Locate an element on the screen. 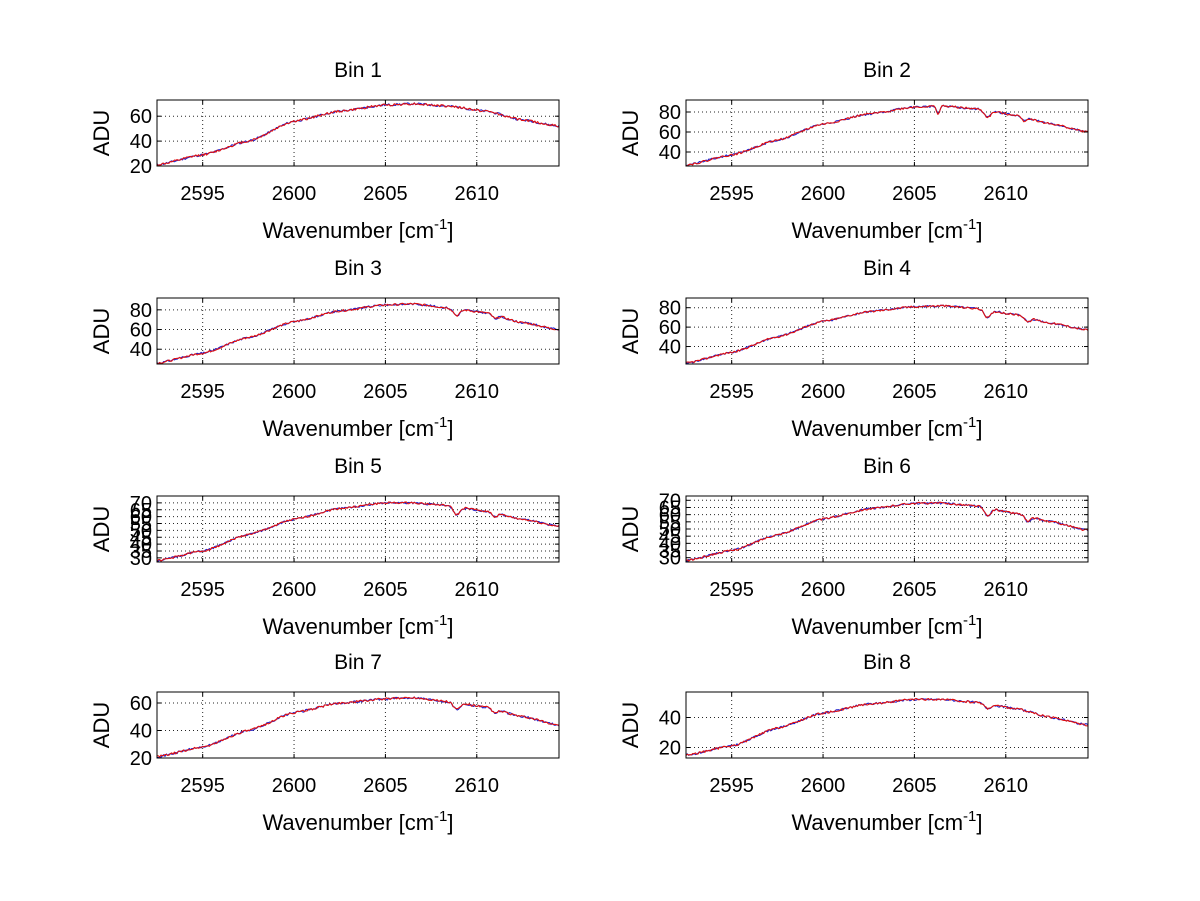  subplot-title: Bin 6 is located at coordinates (887, 466).